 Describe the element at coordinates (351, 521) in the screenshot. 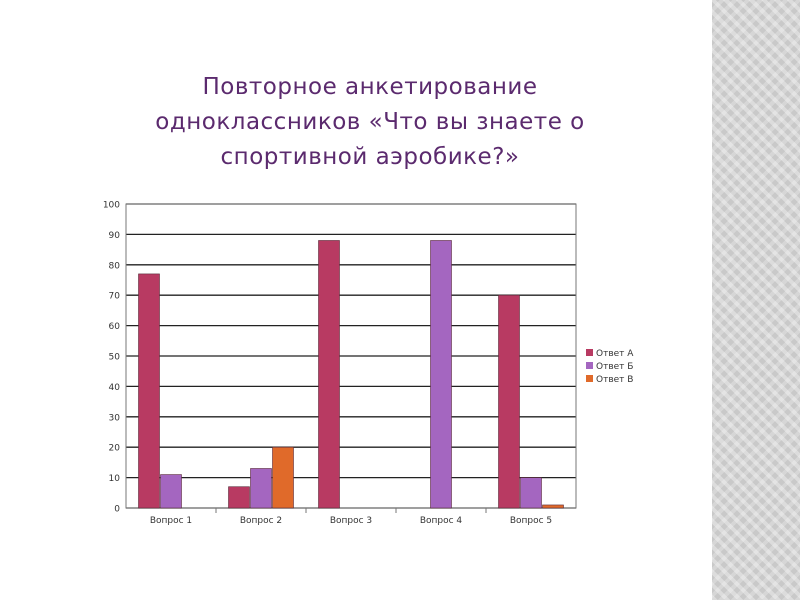

I see `x-tick-label: Вопрос 3` at that location.